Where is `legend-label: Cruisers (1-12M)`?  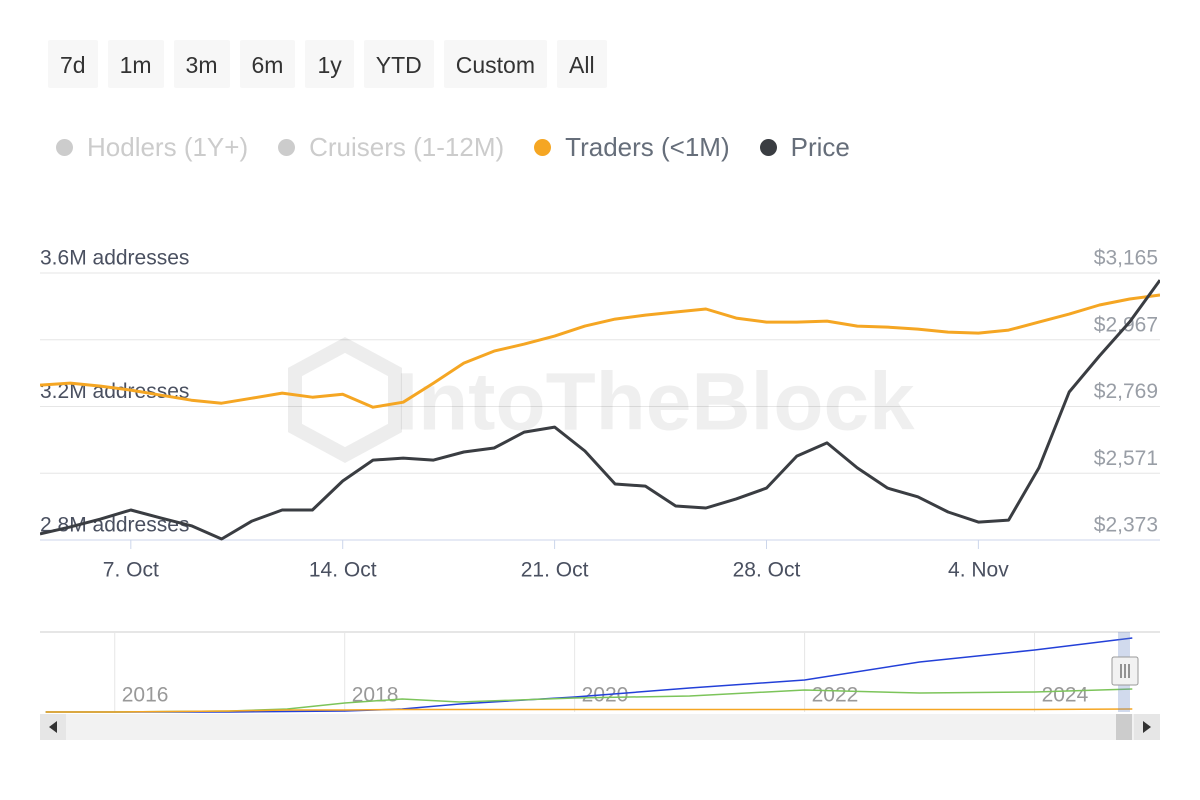 legend-label: Cruisers (1-12M) is located at coordinates (407, 147).